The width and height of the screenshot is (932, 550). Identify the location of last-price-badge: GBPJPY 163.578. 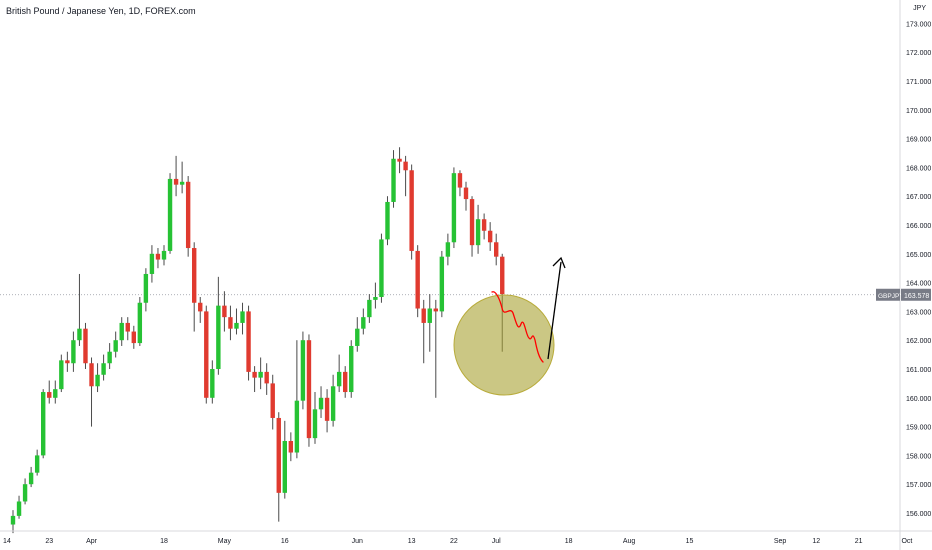
(903, 294).